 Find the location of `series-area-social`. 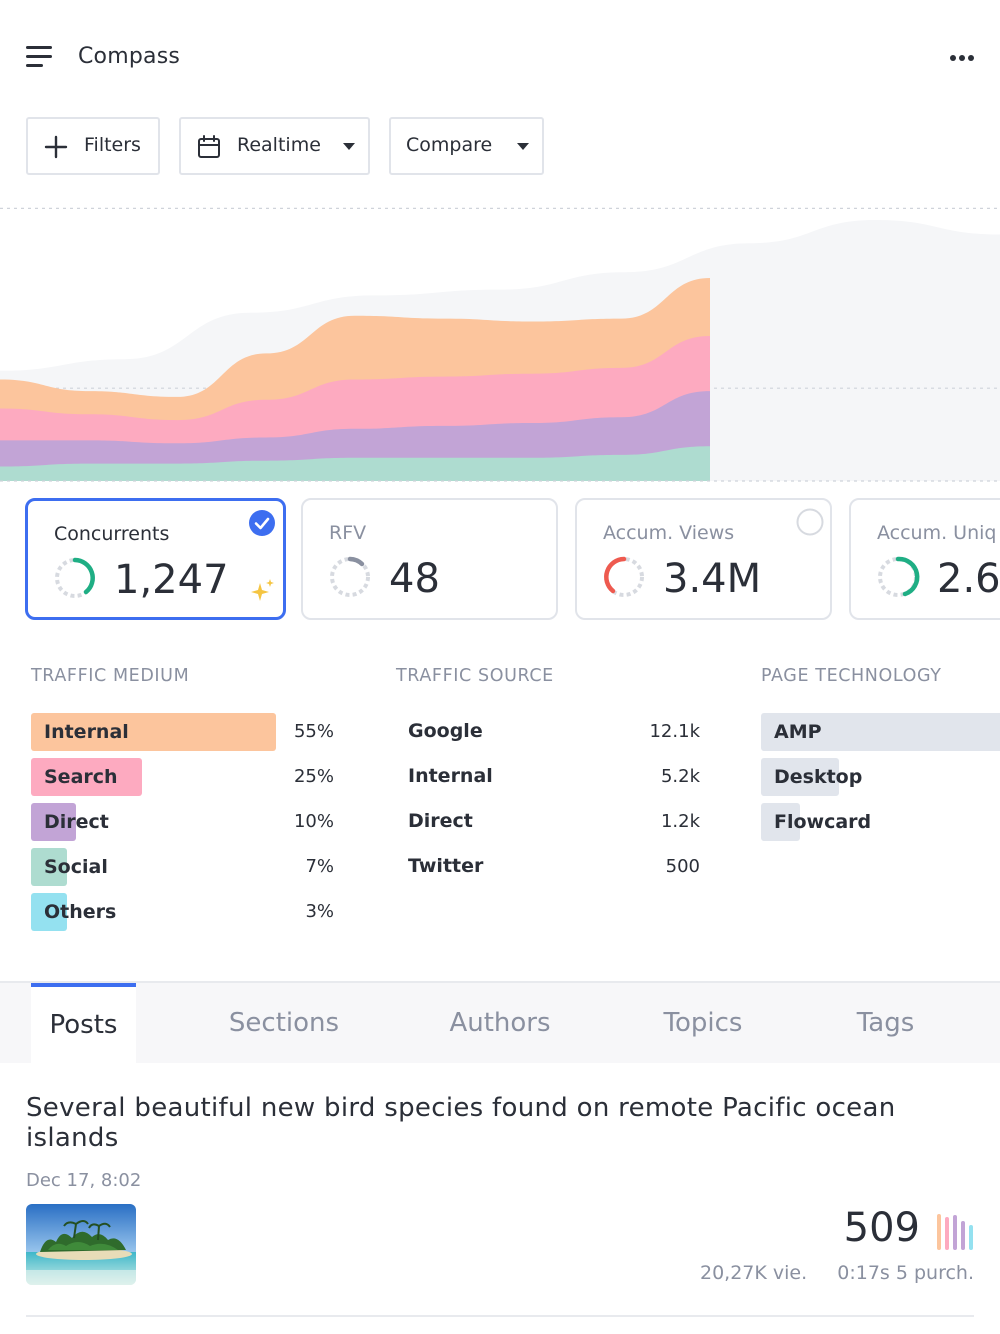

series-area-social is located at coordinates (355, 463).